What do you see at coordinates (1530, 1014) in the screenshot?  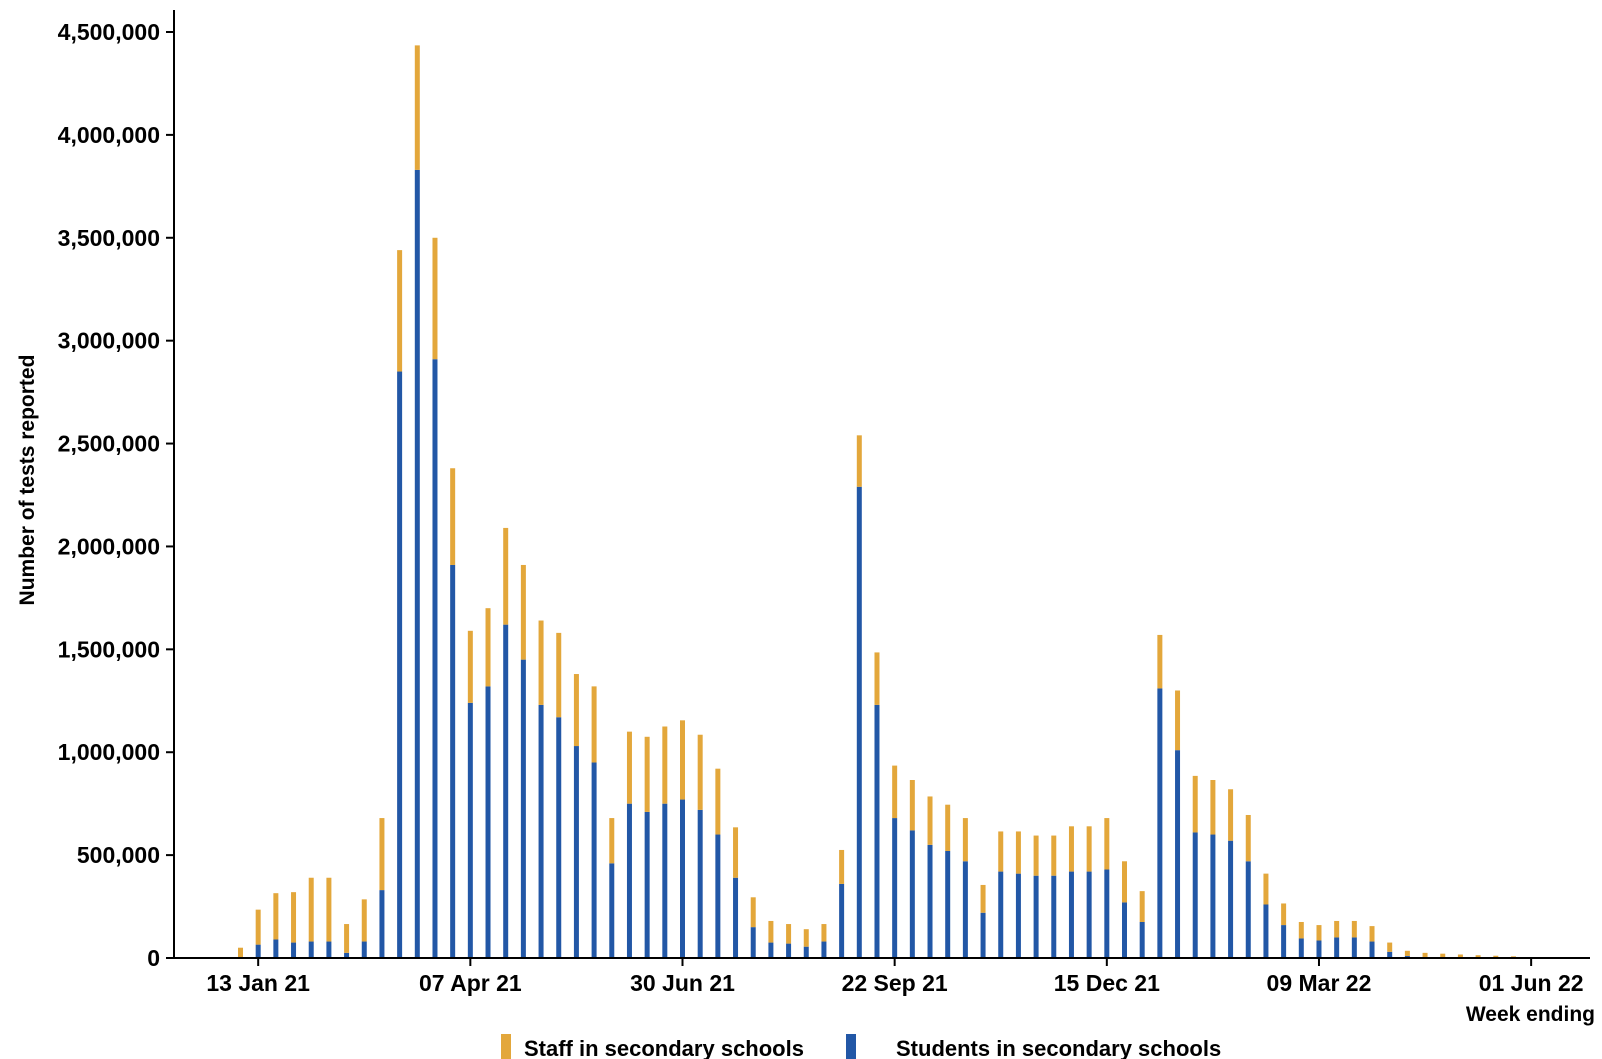 I see `x-axis-title: Week ending` at bounding box center [1530, 1014].